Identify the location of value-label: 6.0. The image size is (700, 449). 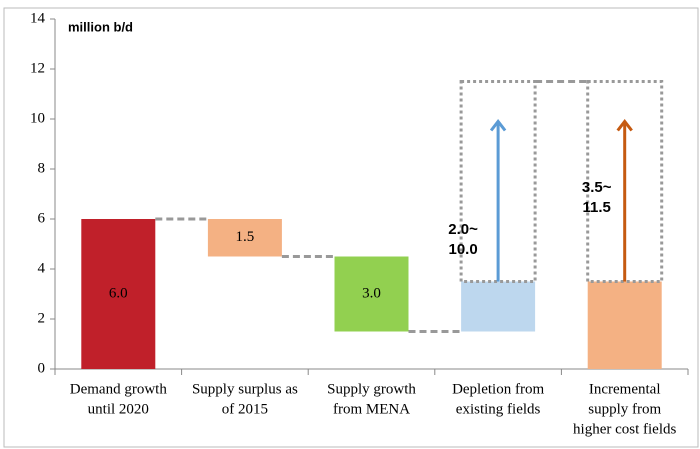
(118, 293).